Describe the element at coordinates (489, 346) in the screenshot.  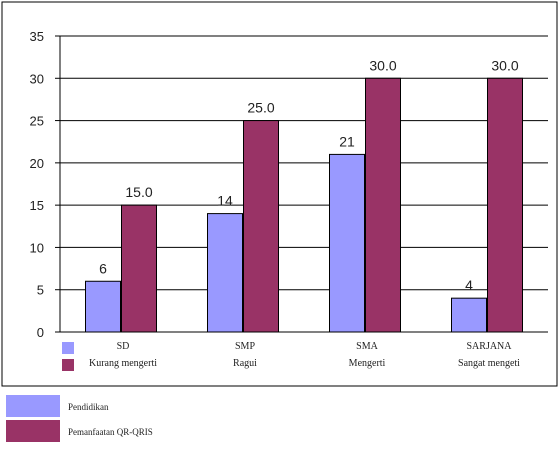
I see `category-label: SARJANA` at that location.